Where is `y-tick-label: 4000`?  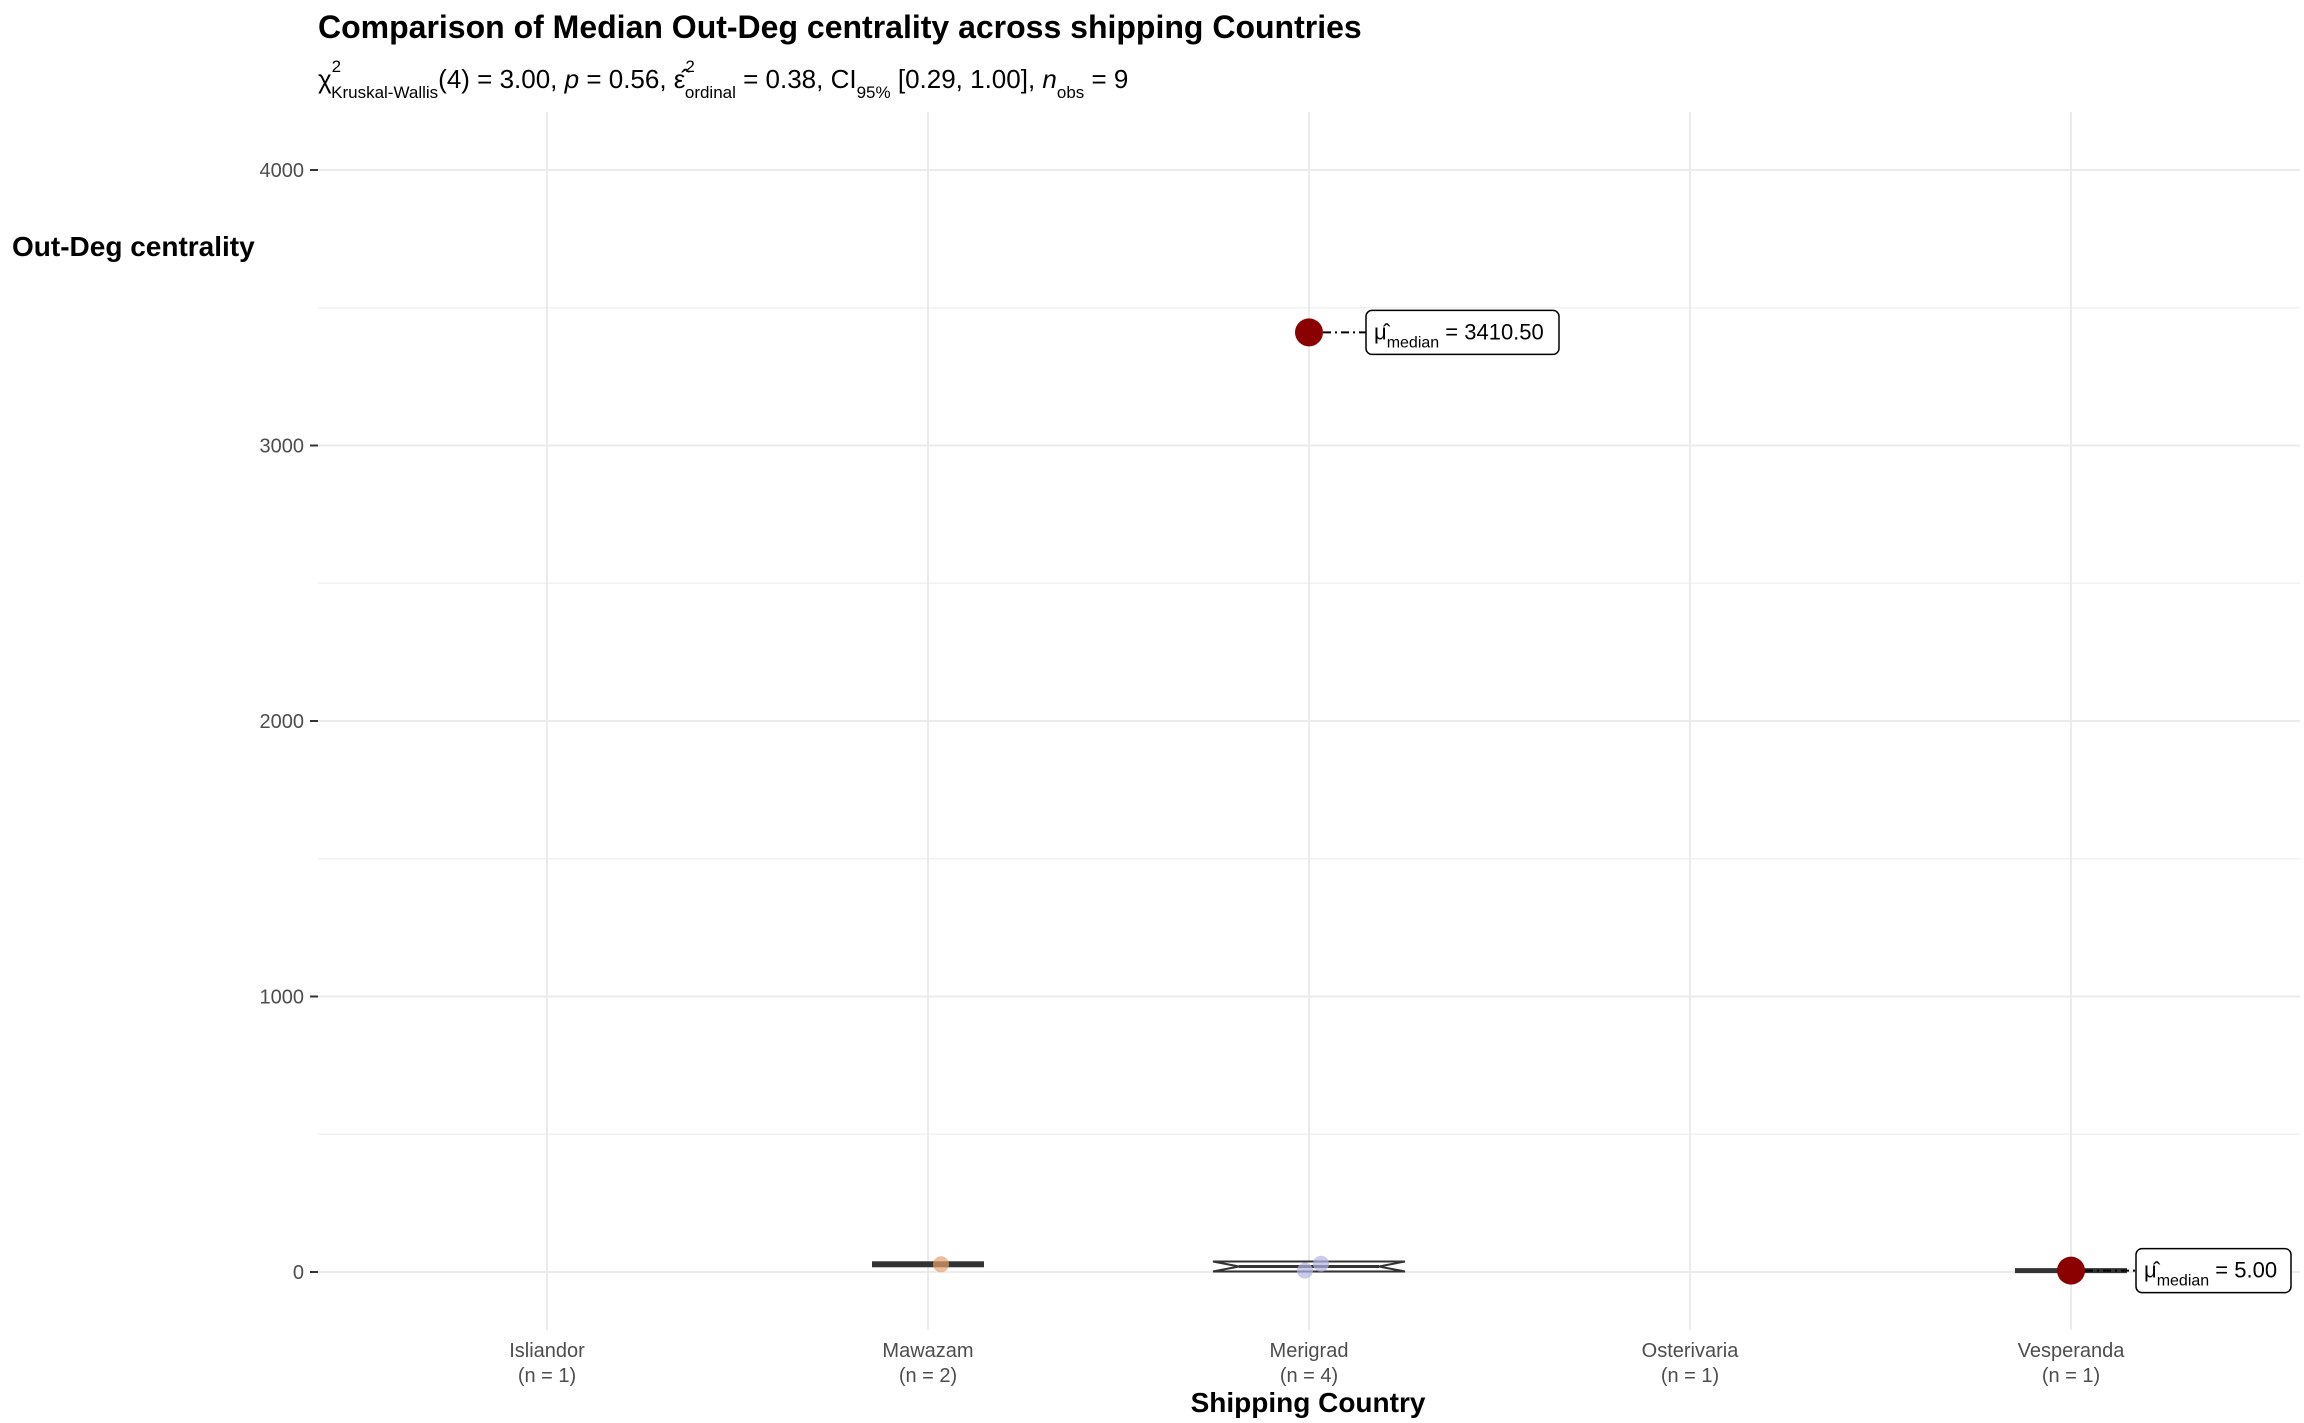 y-tick-label: 4000 is located at coordinates (282, 171).